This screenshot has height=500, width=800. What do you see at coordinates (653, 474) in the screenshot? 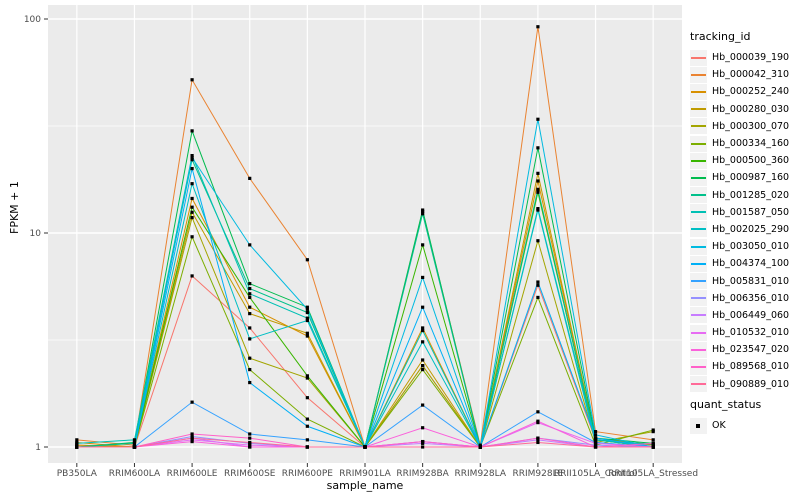
I see `x-tick-label: RRII105LA_Stressed` at bounding box center [653, 474].